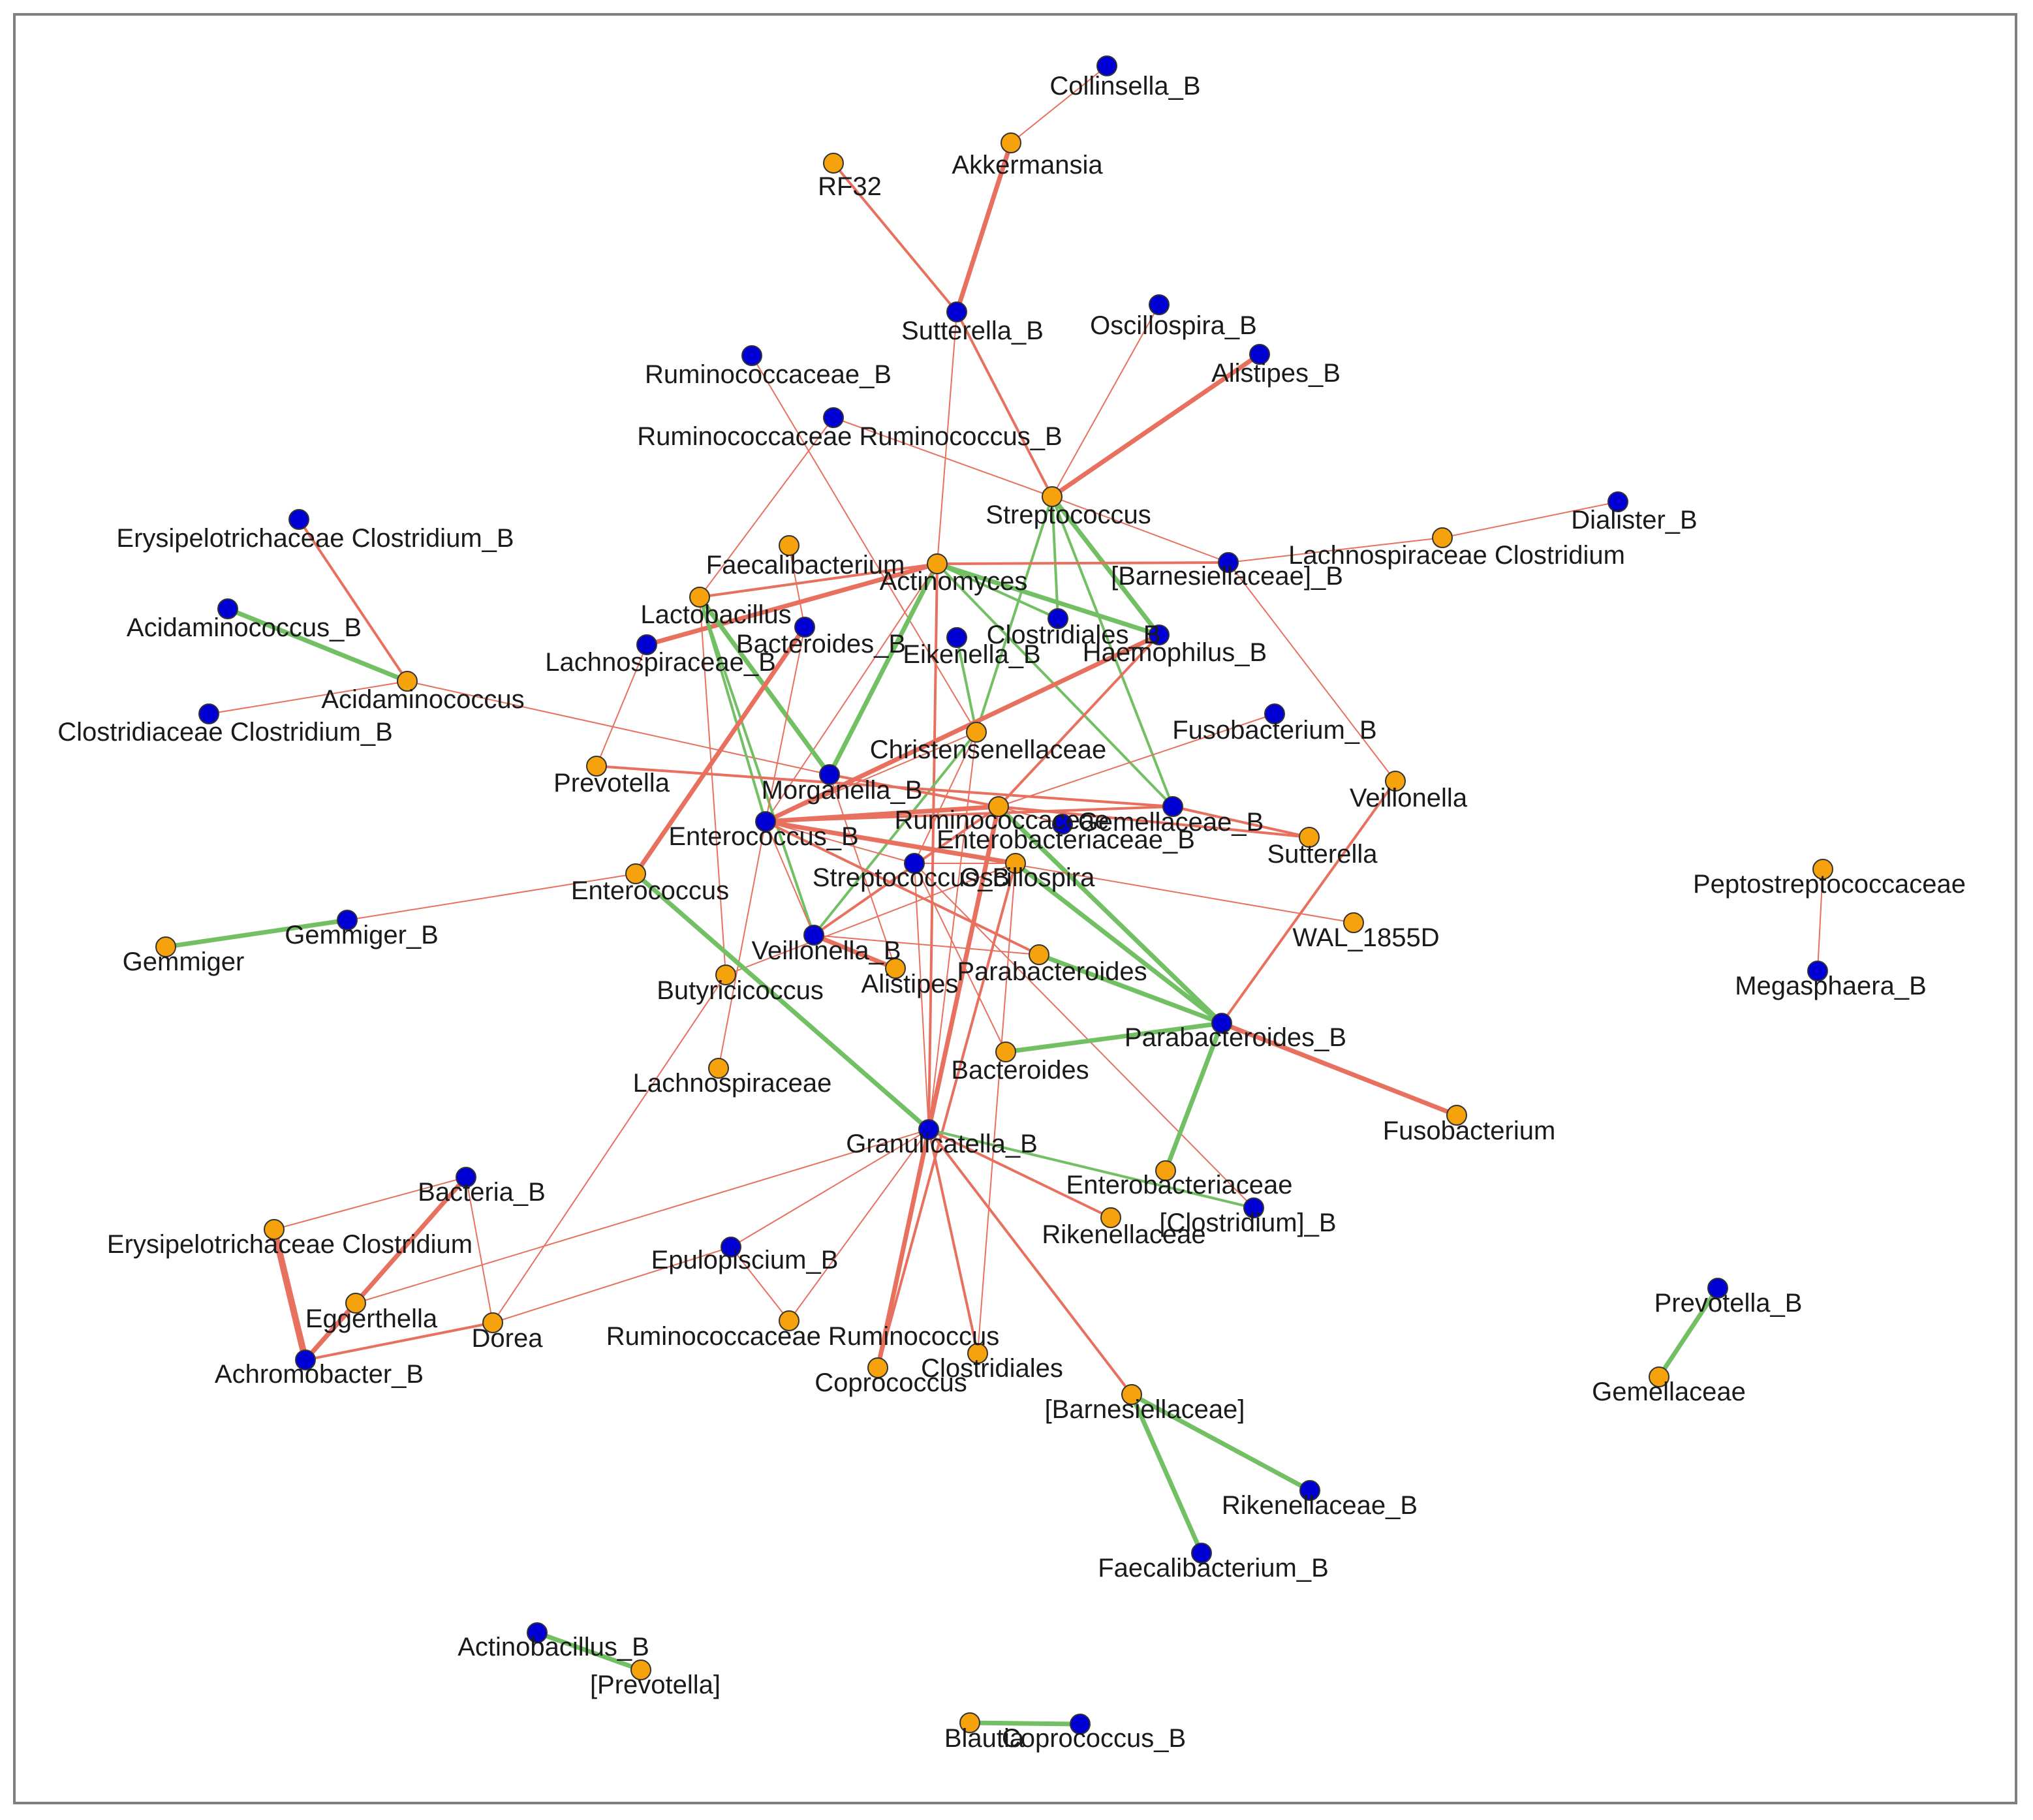 The height and width of the screenshot is (1820, 2033). What do you see at coordinates (1829, 885) in the screenshot?
I see `node-label-peptostreptococcaceae: Peptostreptococcaceae` at bounding box center [1829, 885].